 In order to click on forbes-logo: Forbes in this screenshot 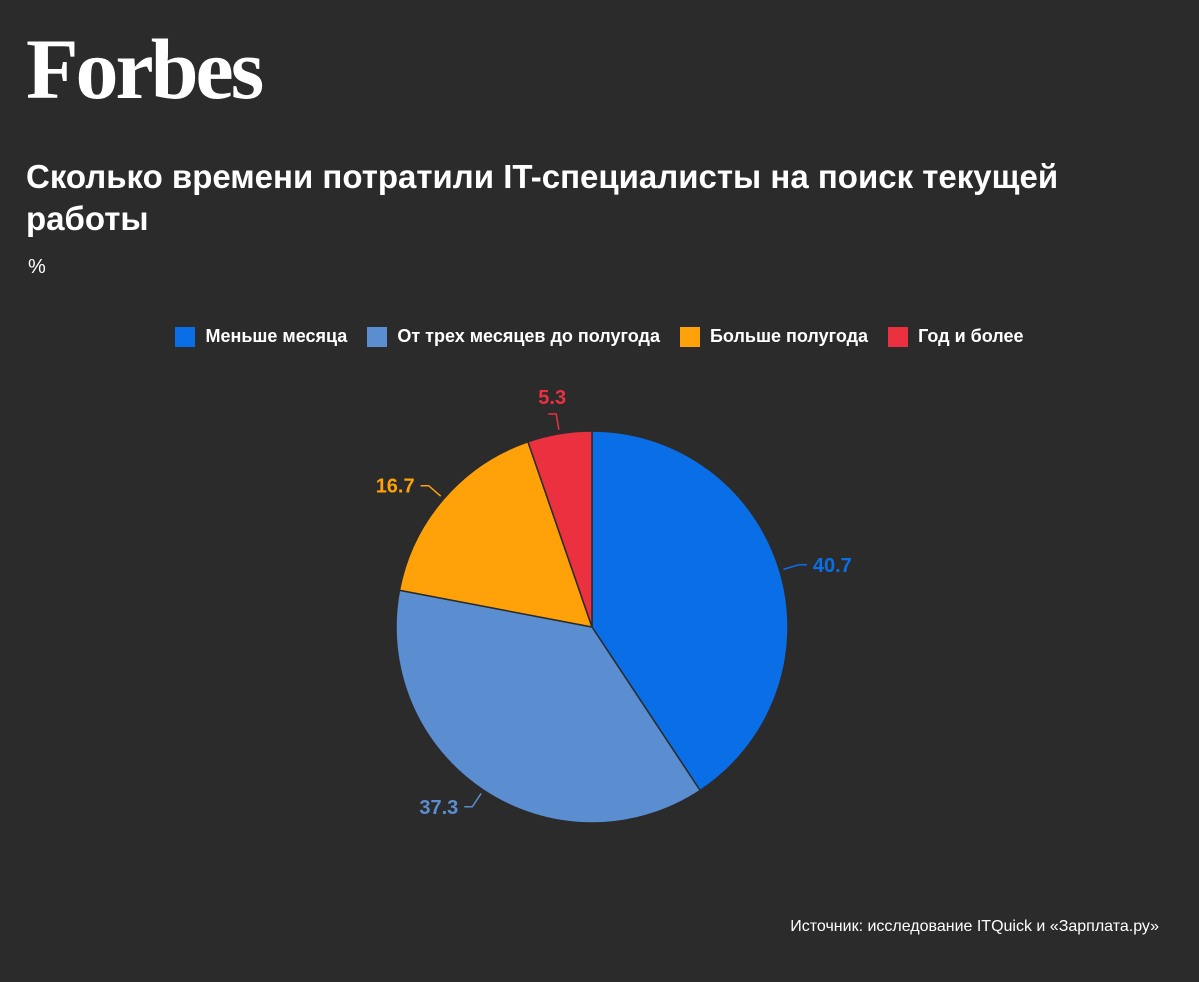, I will do `click(145, 69)`.